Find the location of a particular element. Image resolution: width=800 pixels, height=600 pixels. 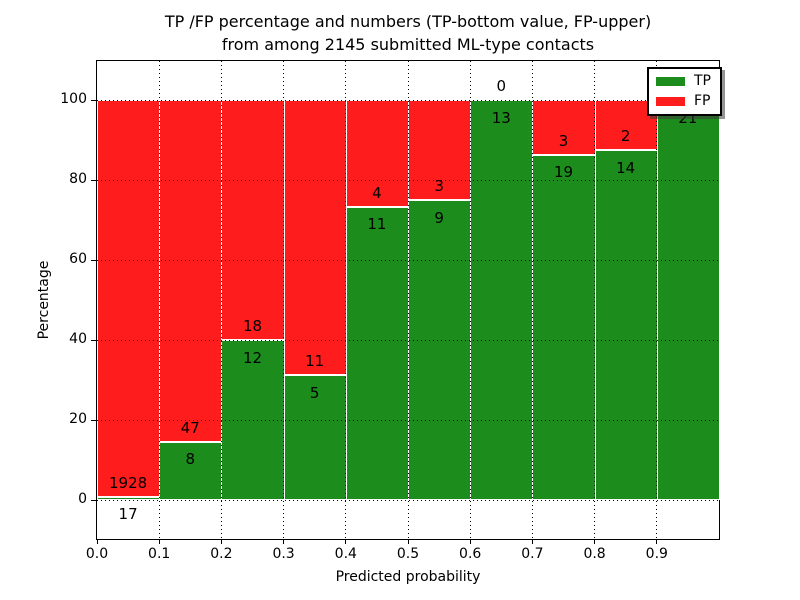

legend-item-tp: TP is located at coordinates (683, 81).